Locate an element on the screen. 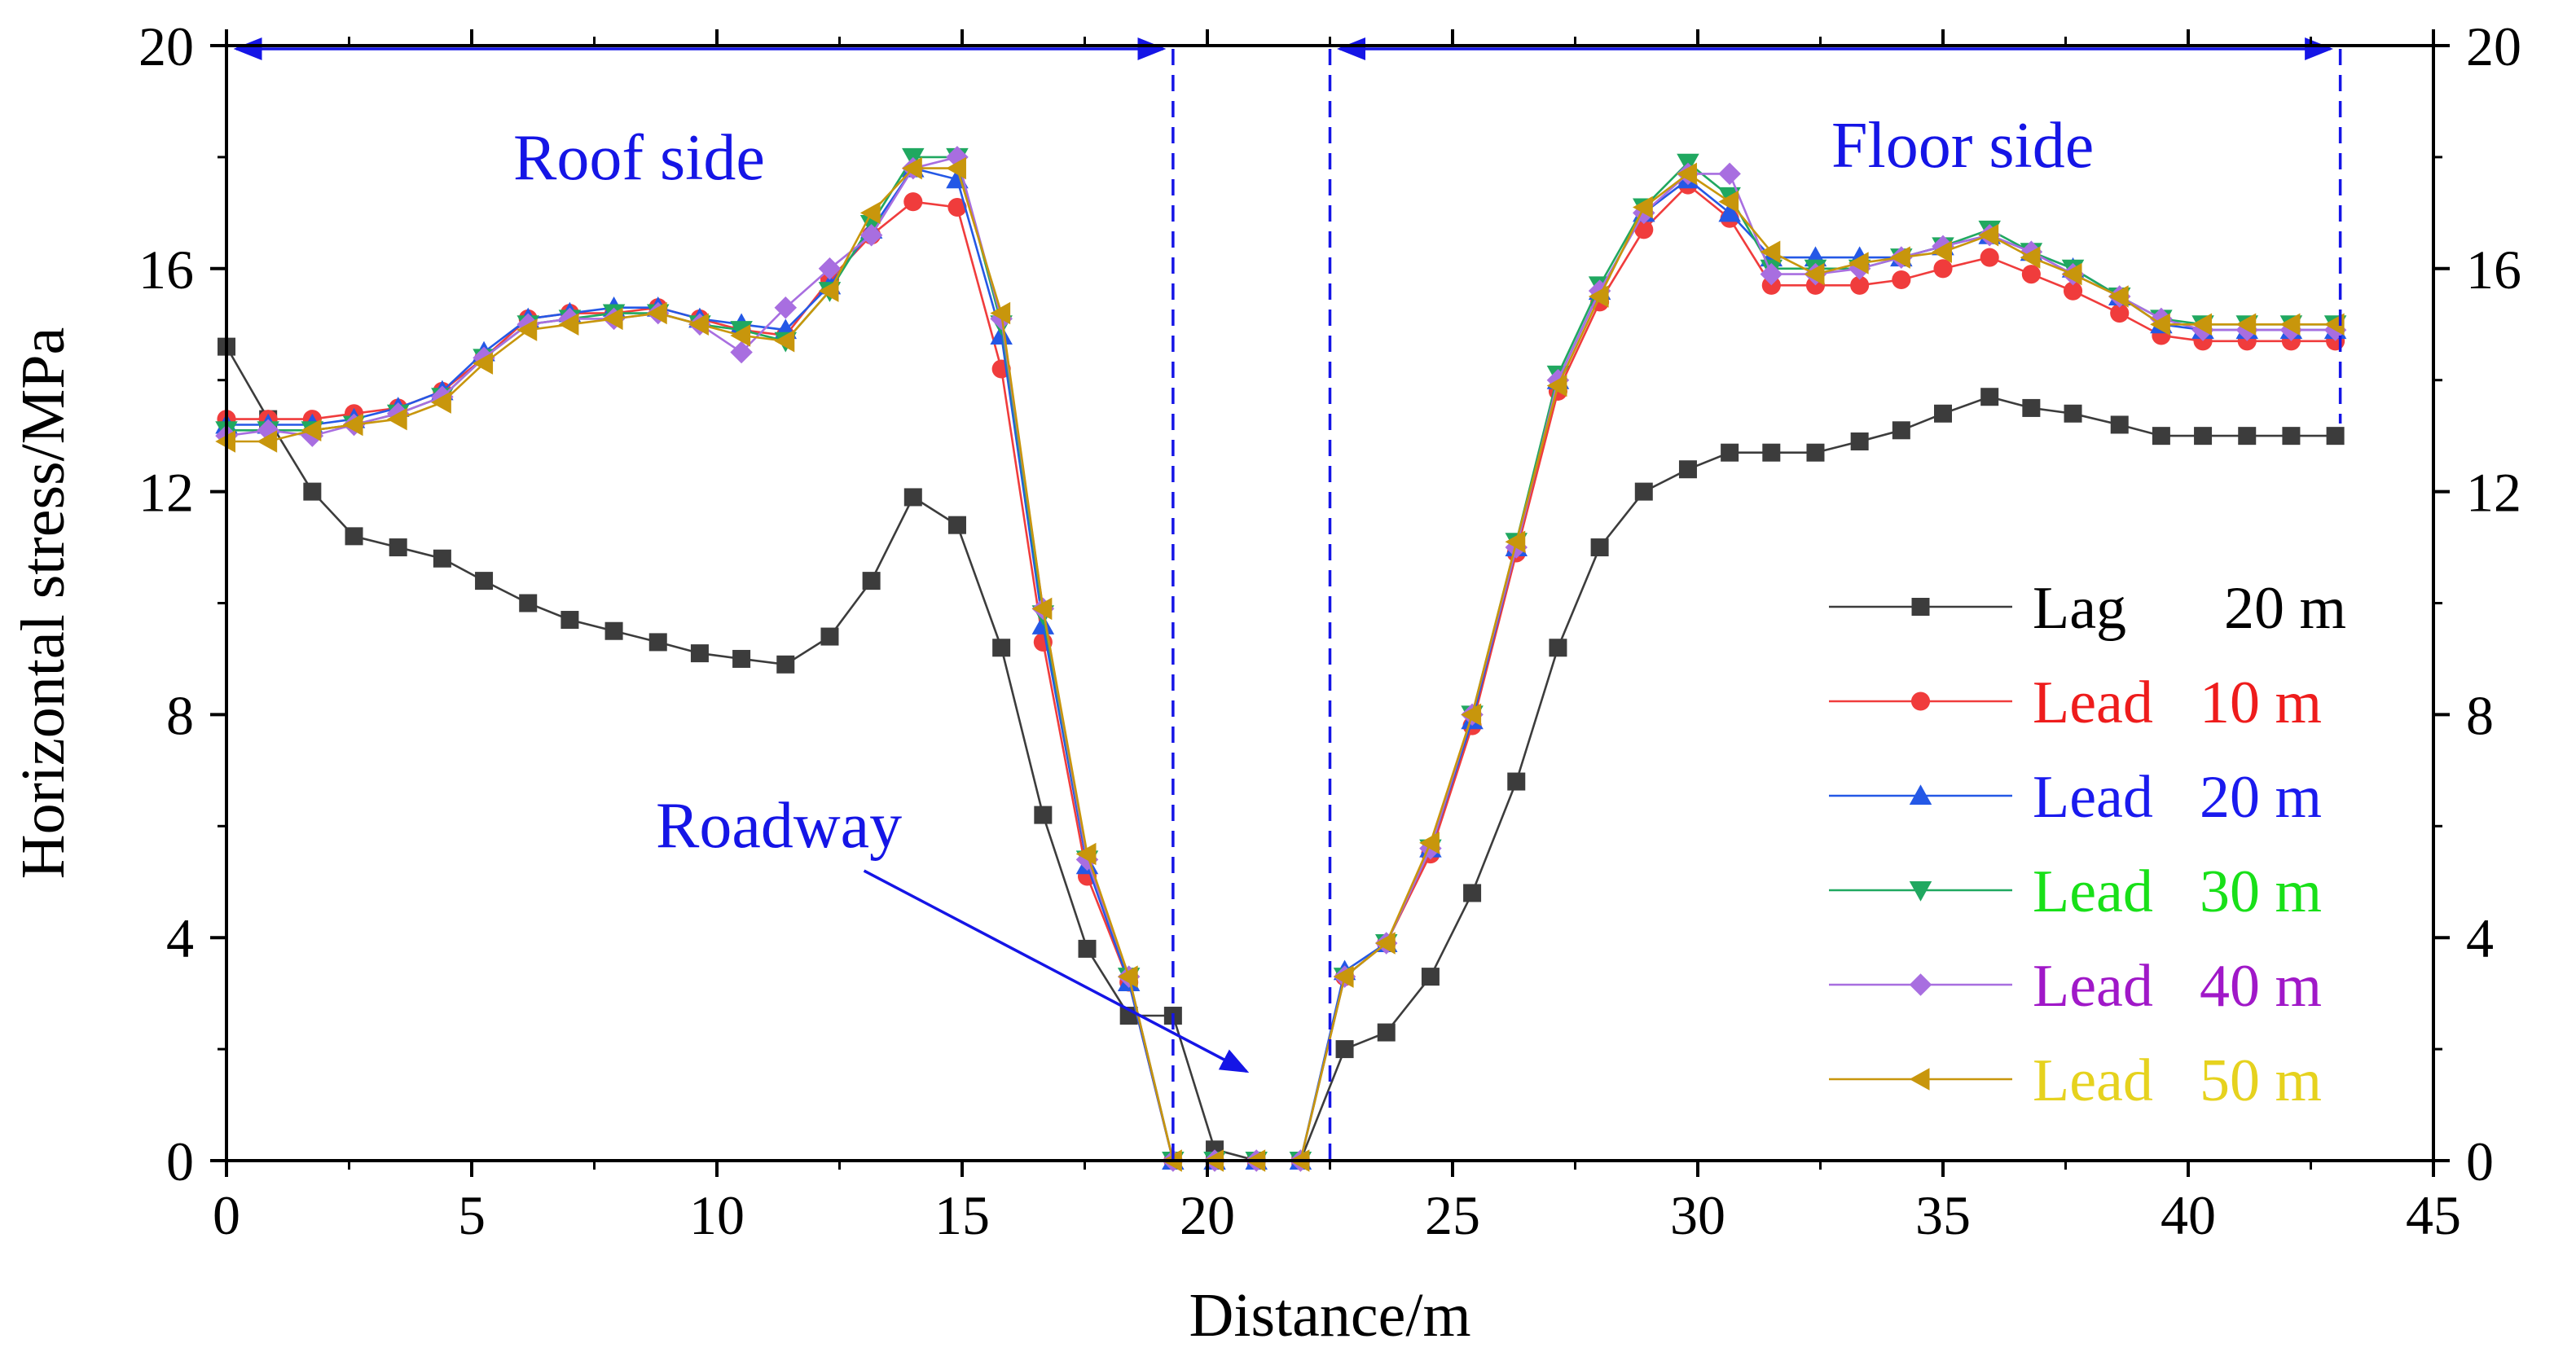 Image resolution: width=2576 pixels, height=1361 pixels. roadway-label: Roadway is located at coordinates (779, 826).